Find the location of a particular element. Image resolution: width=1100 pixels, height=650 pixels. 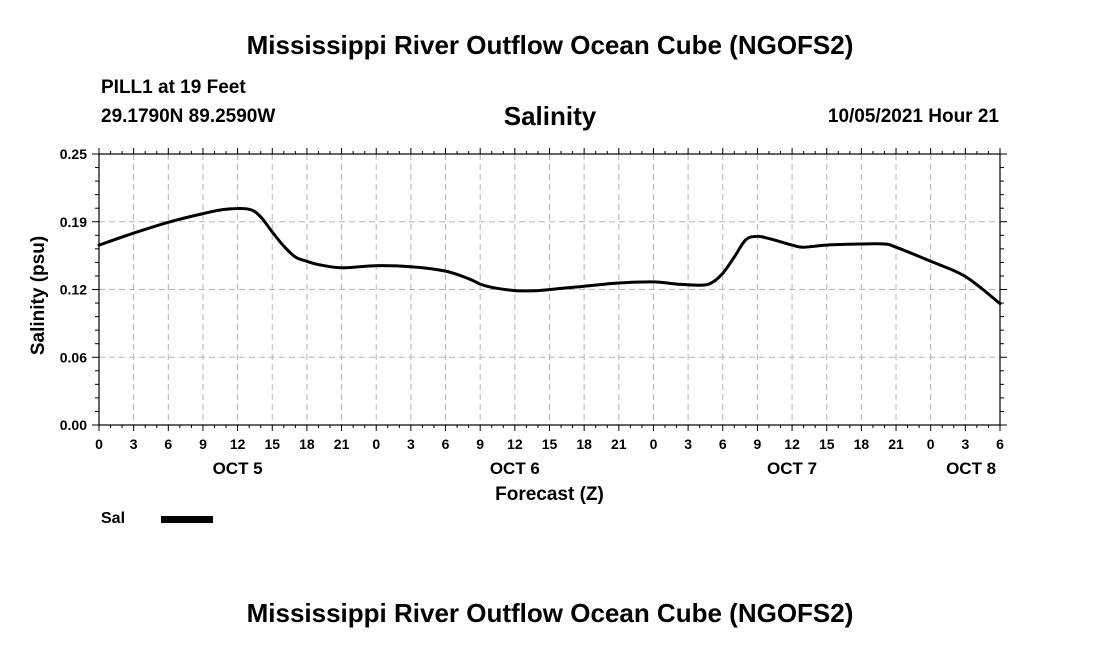

legend-label: Sal is located at coordinates (113, 518).